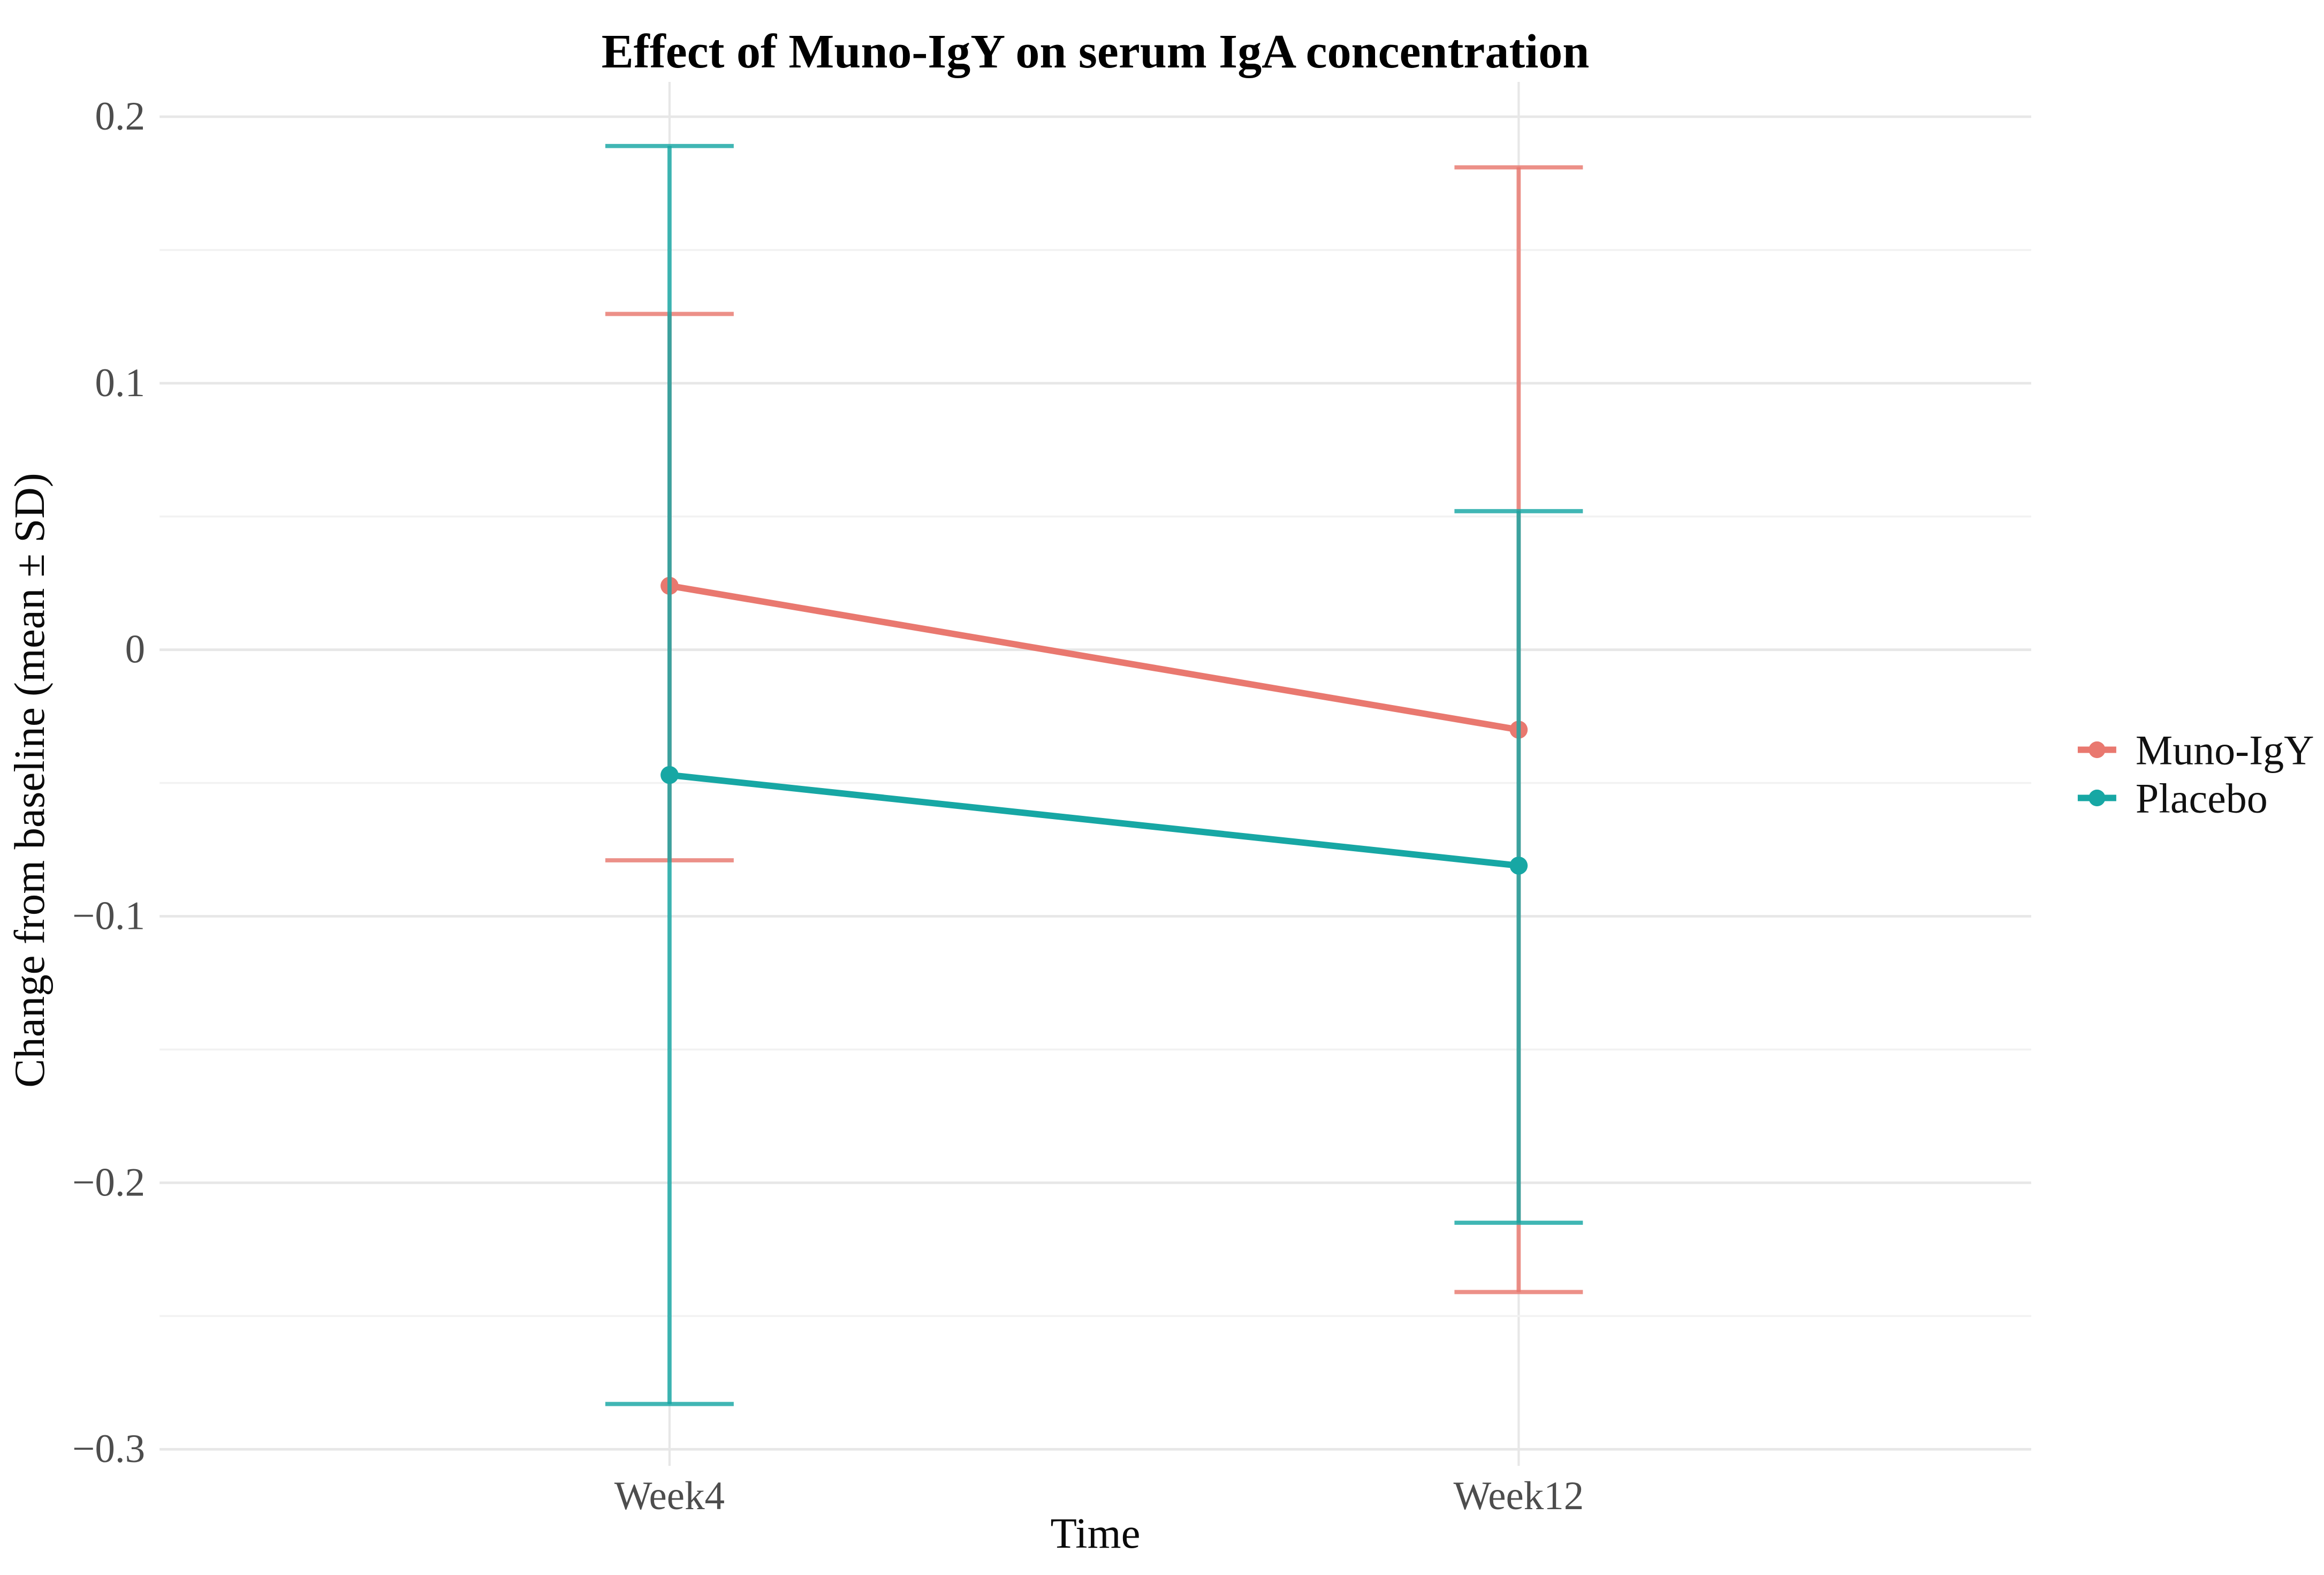  What do you see at coordinates (108, 916) in the screenshot?
I see `y-tick-label: −0.1` at bounding box center [108, 916].